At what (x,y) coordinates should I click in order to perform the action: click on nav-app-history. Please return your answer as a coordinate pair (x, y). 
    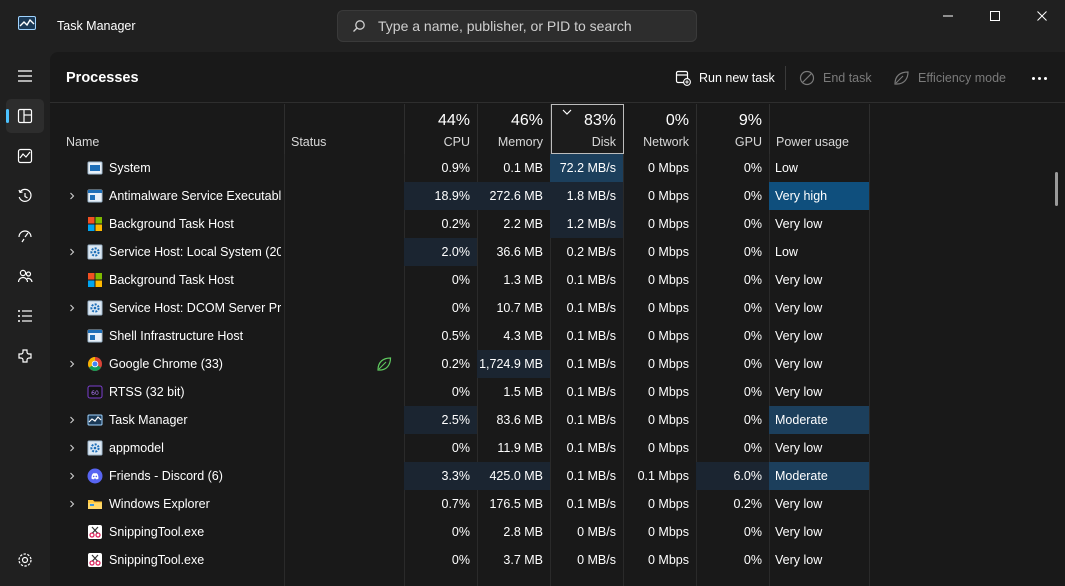
    Looking at the image, I should click on (25, 196).